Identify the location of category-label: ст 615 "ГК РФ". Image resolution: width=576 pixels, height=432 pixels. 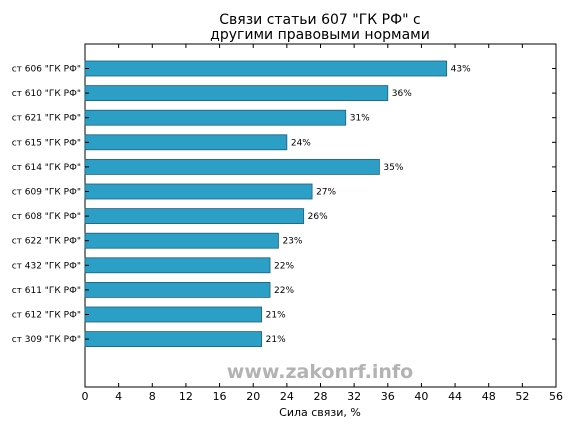
(46, 143).